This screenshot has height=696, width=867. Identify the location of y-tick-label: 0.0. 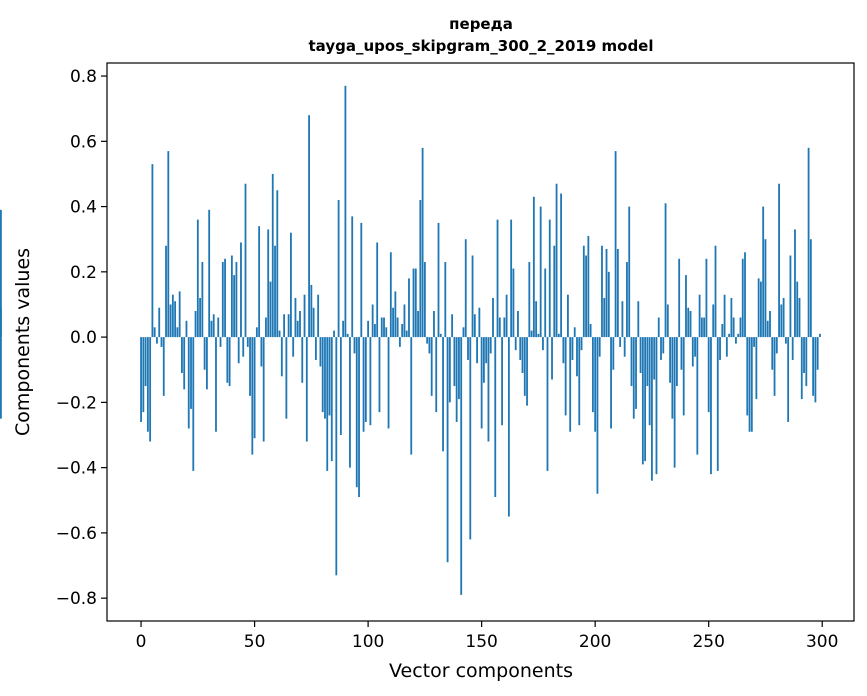
(83, 338).